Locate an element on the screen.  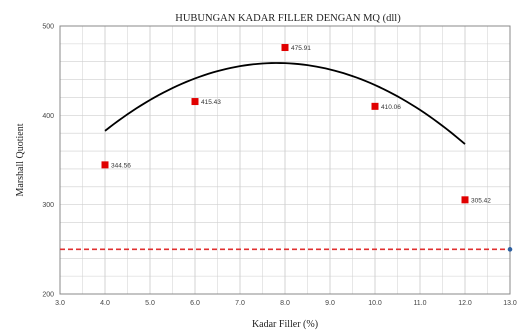
y-tick-label: 200 is located at coordinates (48, 295).